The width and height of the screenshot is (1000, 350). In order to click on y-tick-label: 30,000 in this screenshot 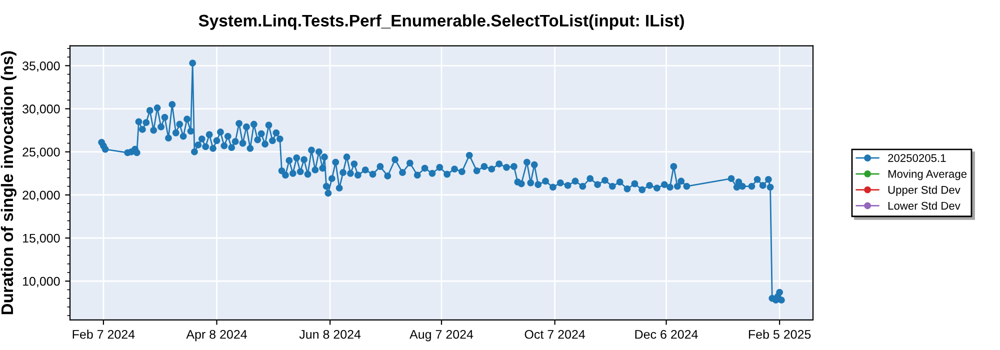, I will do `click(41, 109)`.